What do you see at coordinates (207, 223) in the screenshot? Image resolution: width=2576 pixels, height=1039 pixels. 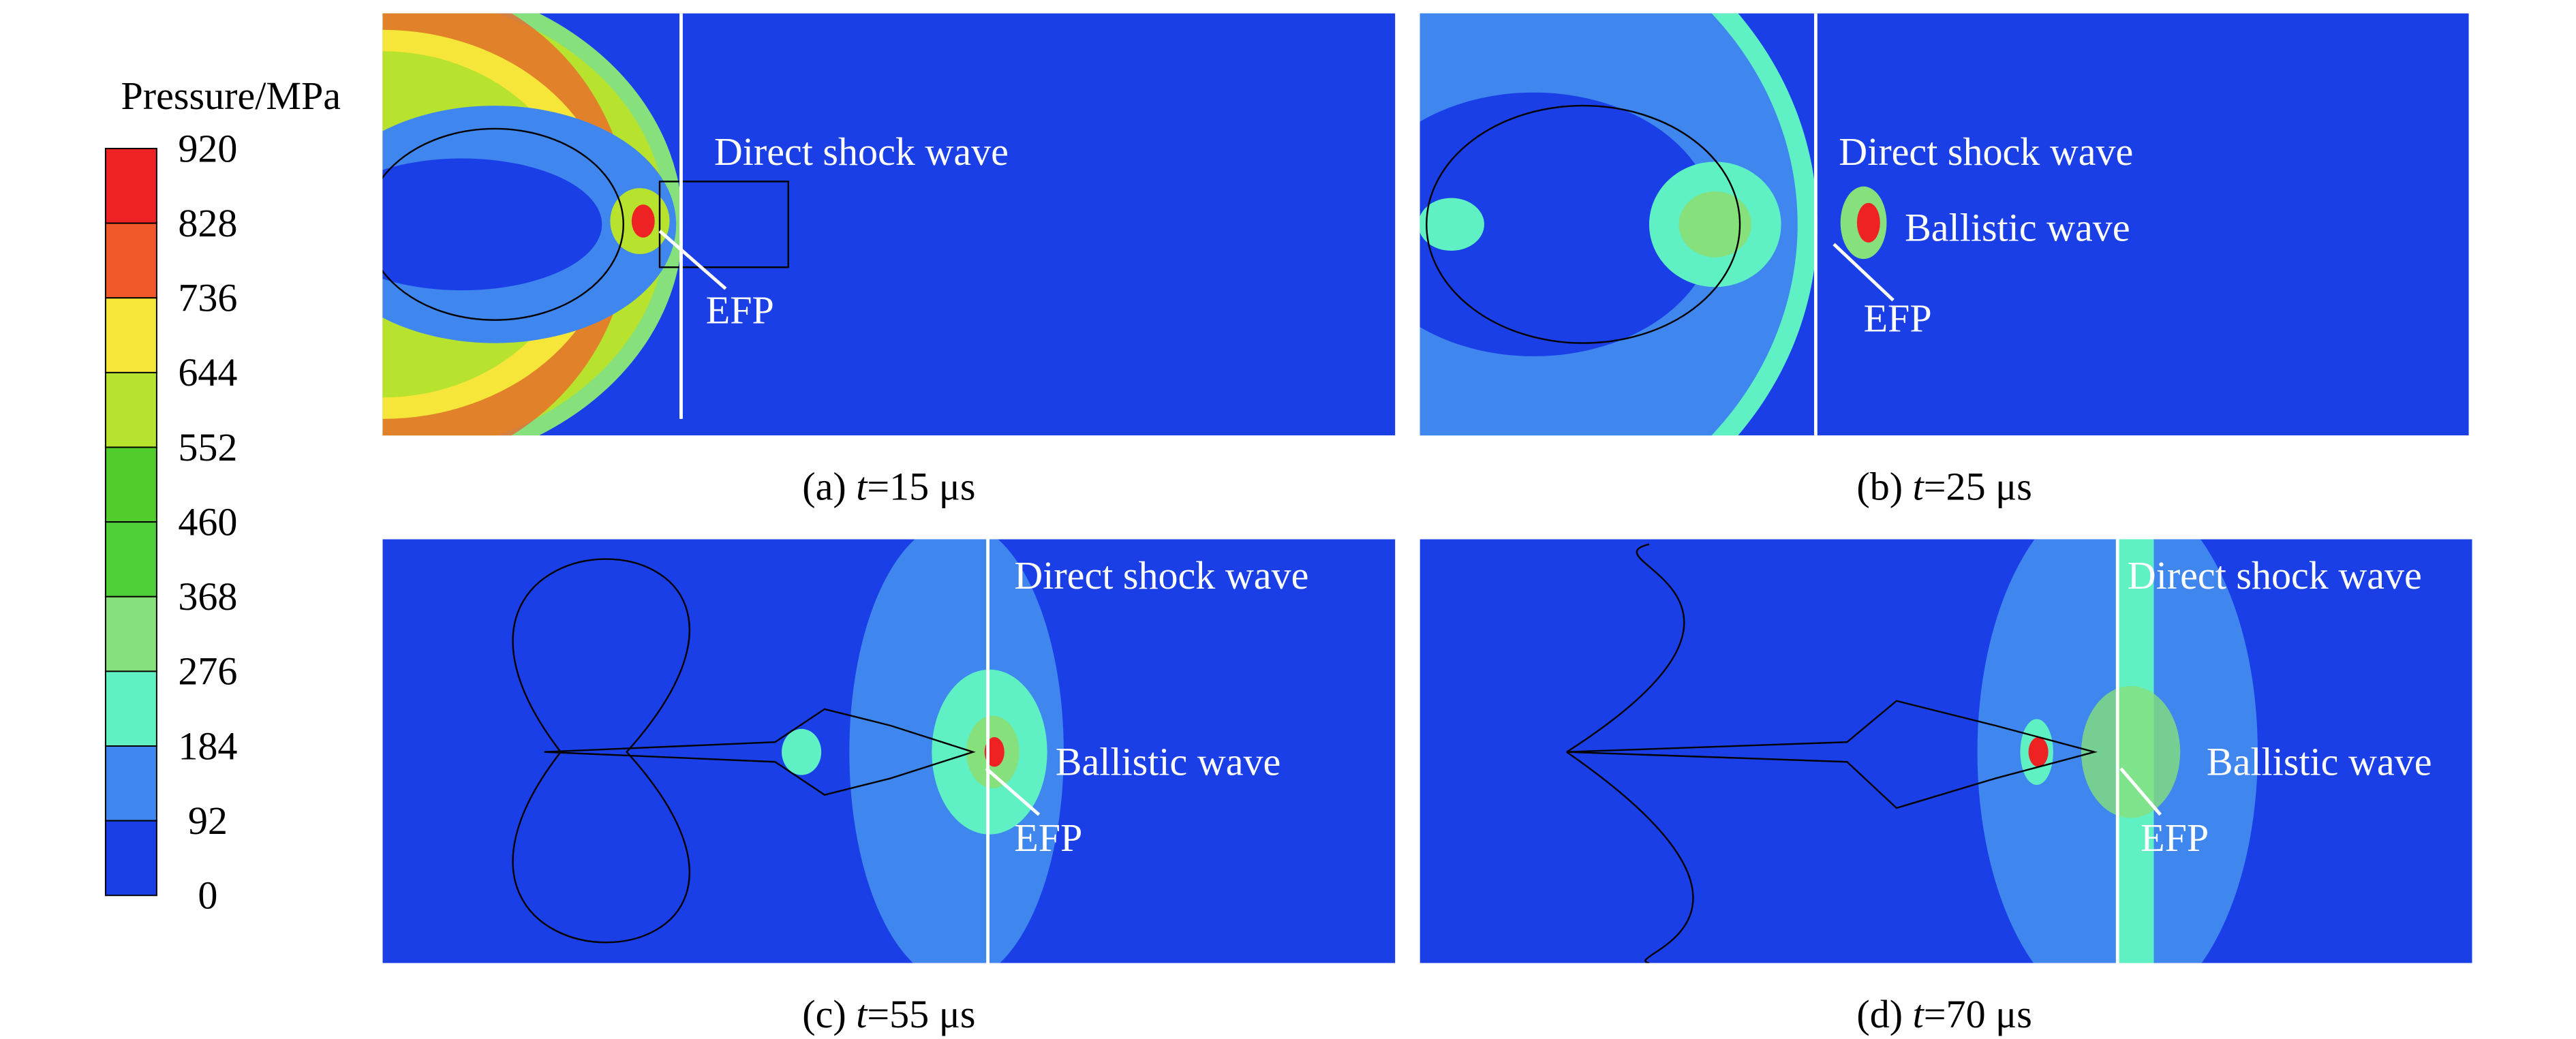 I see `colorbar-tick-label: 828` at bounding box center [207, 223].